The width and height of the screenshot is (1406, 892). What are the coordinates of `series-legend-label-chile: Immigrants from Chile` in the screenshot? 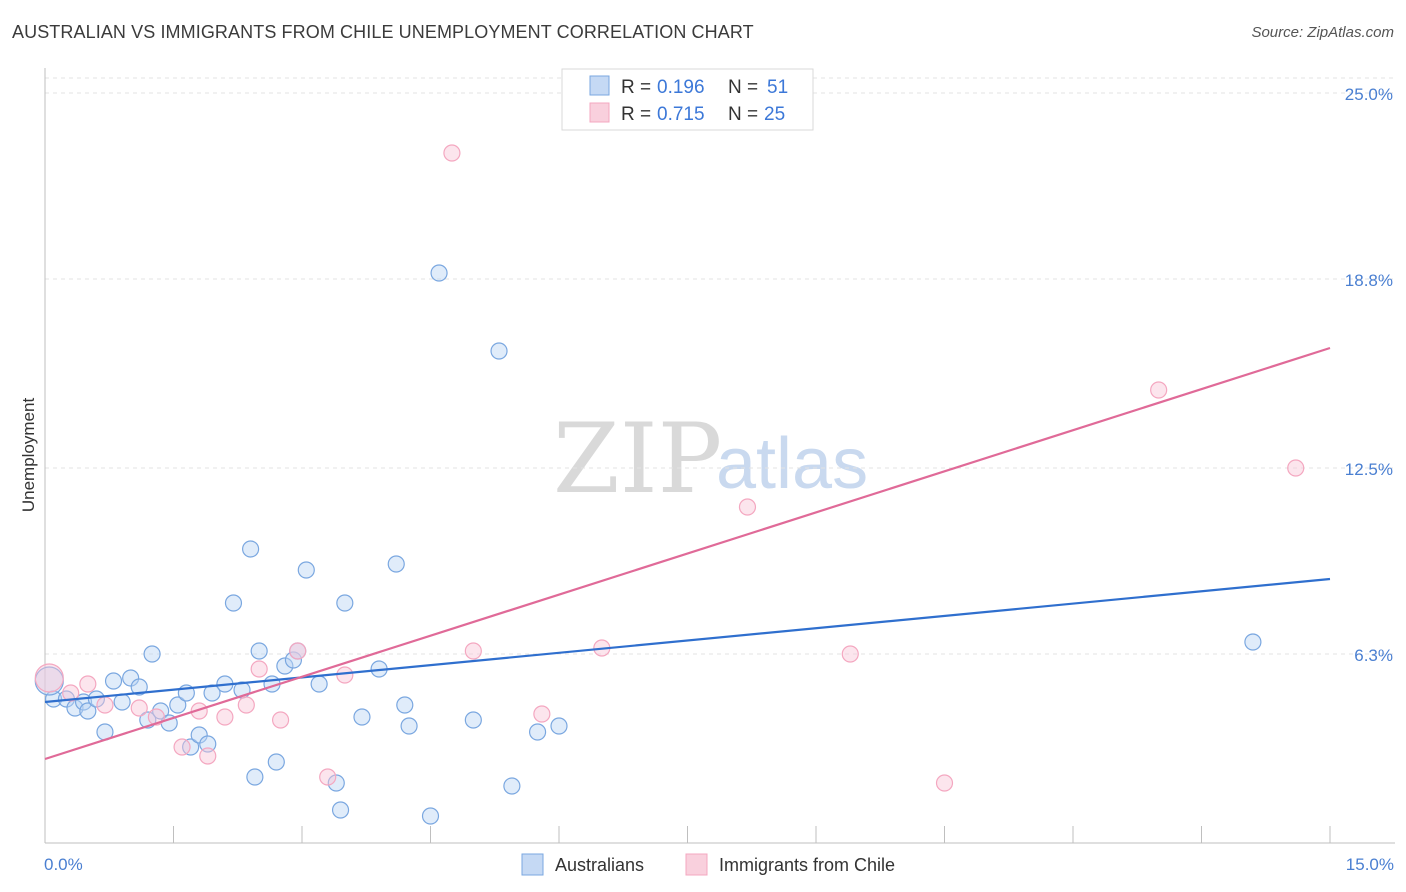 It's located at (807, 865).